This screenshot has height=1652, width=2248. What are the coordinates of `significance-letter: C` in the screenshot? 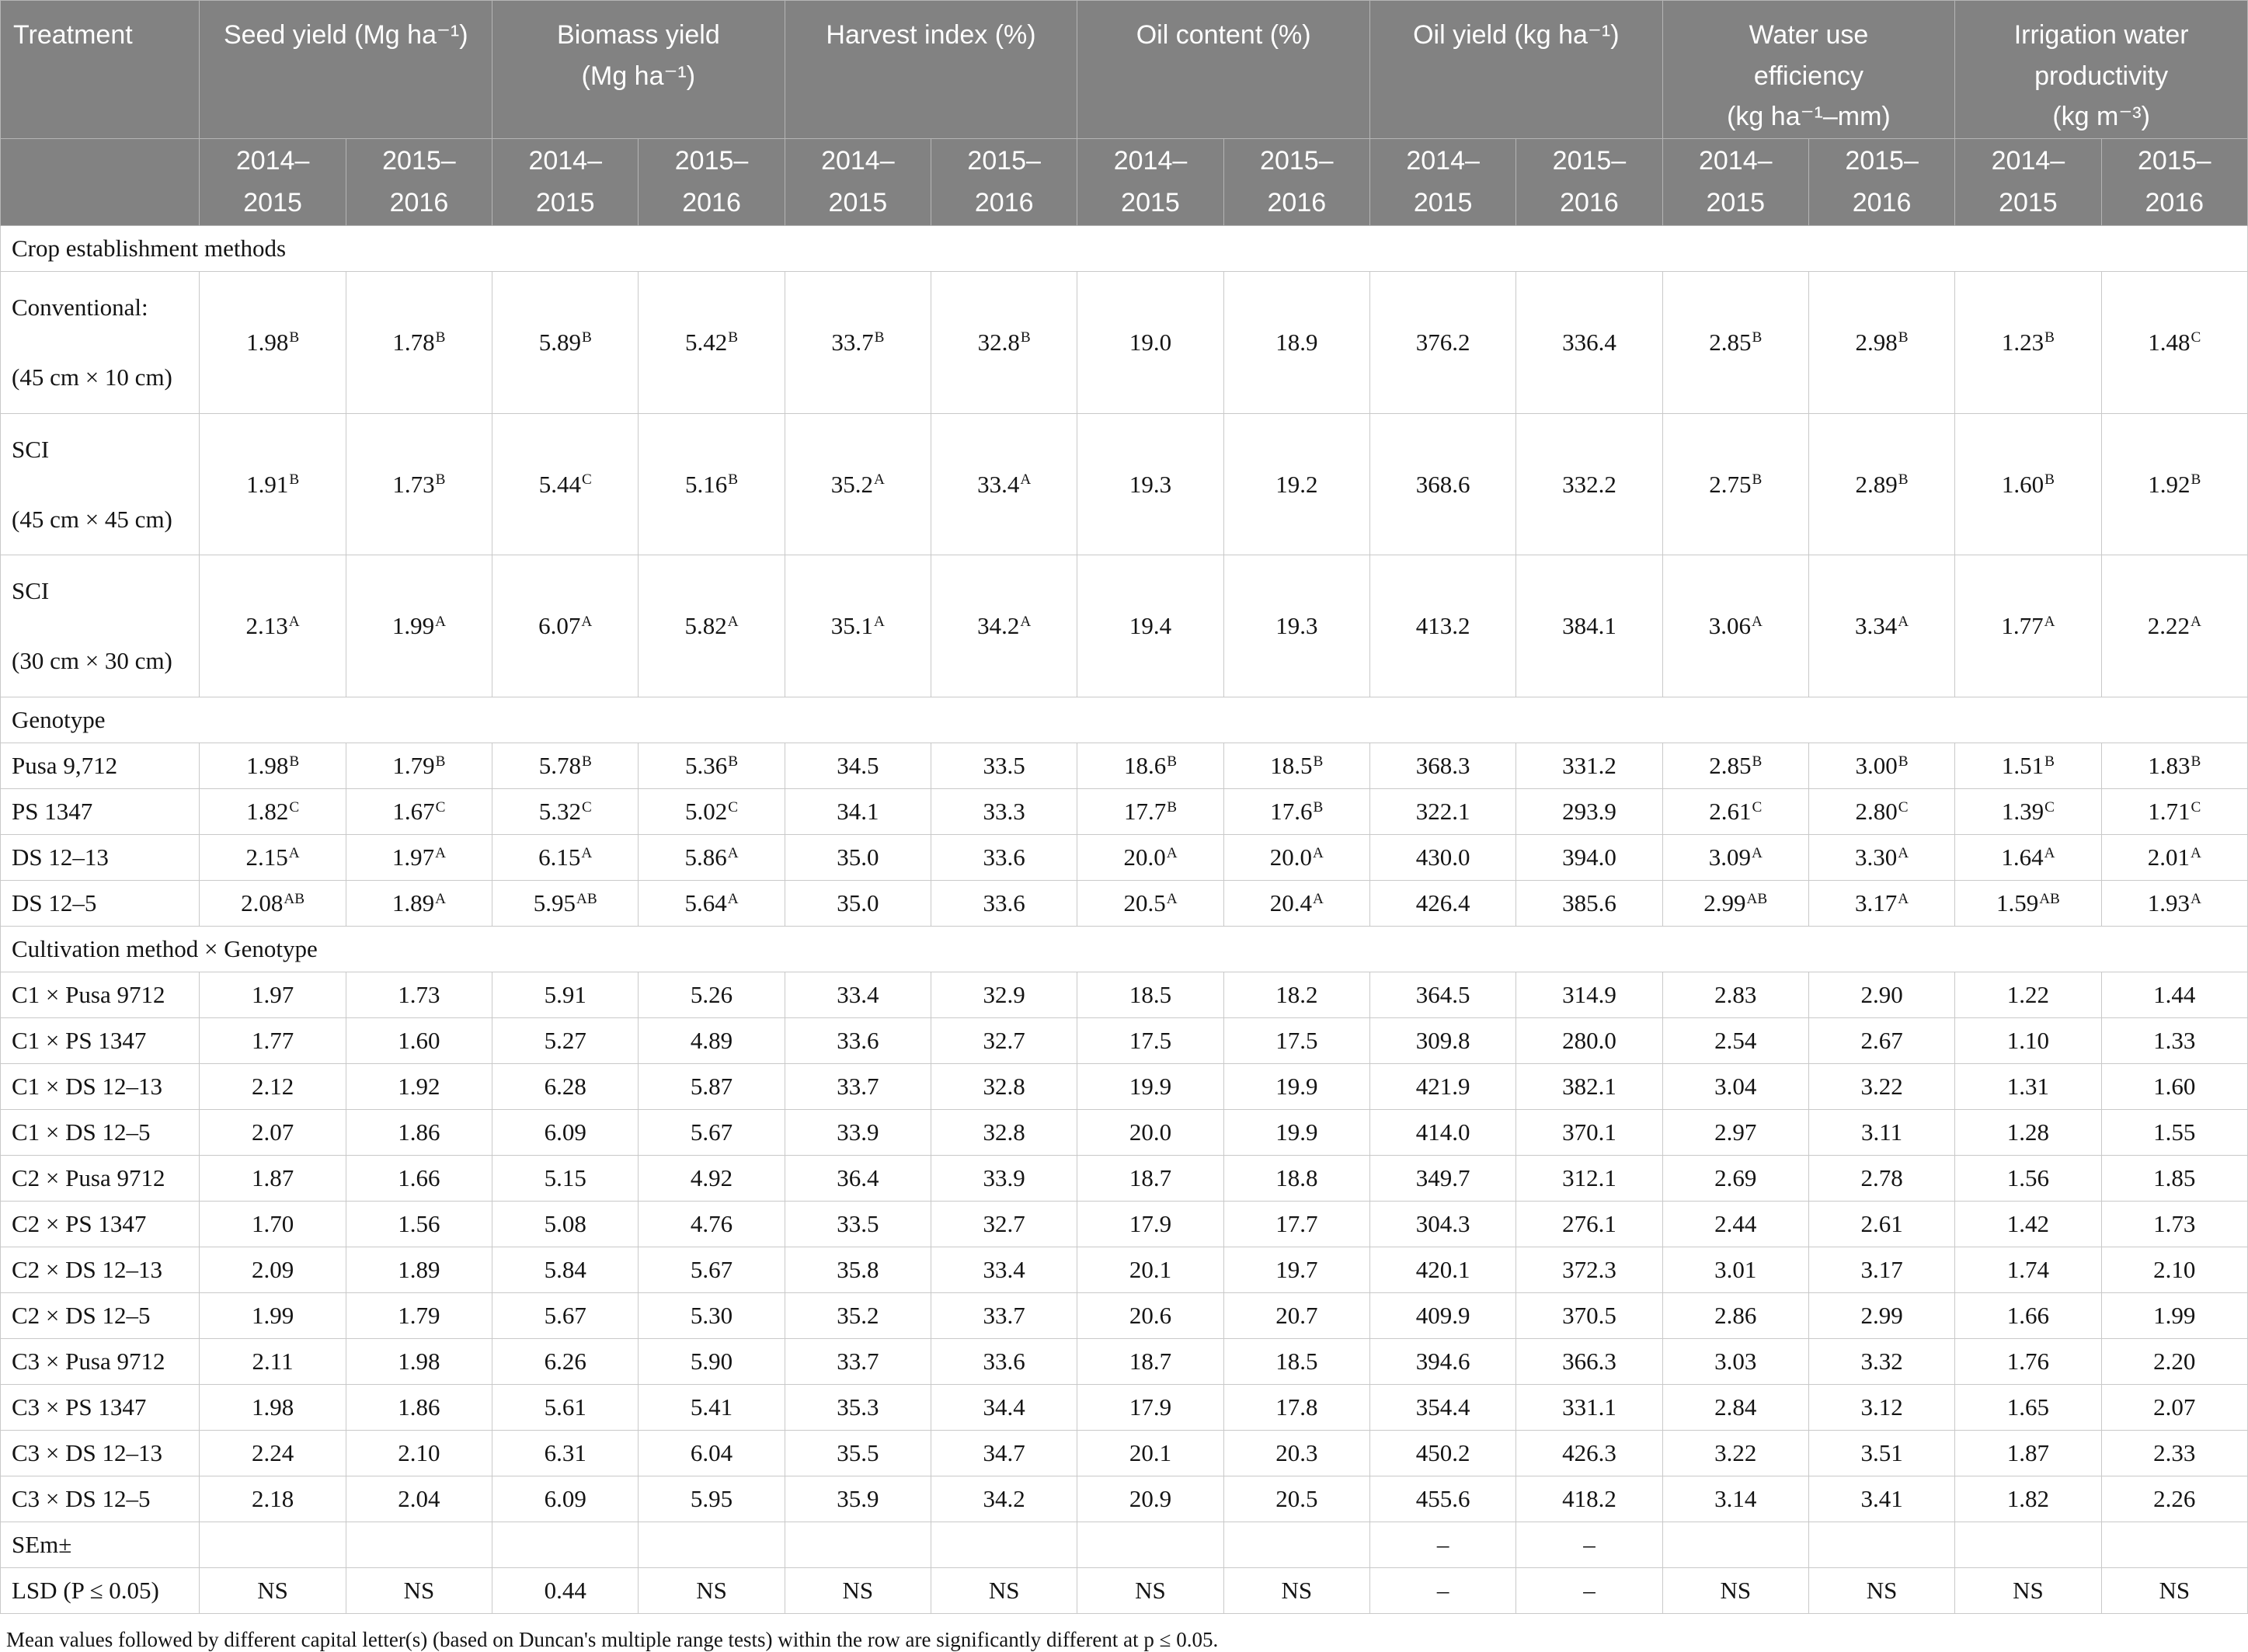 It's located at (294, 807).